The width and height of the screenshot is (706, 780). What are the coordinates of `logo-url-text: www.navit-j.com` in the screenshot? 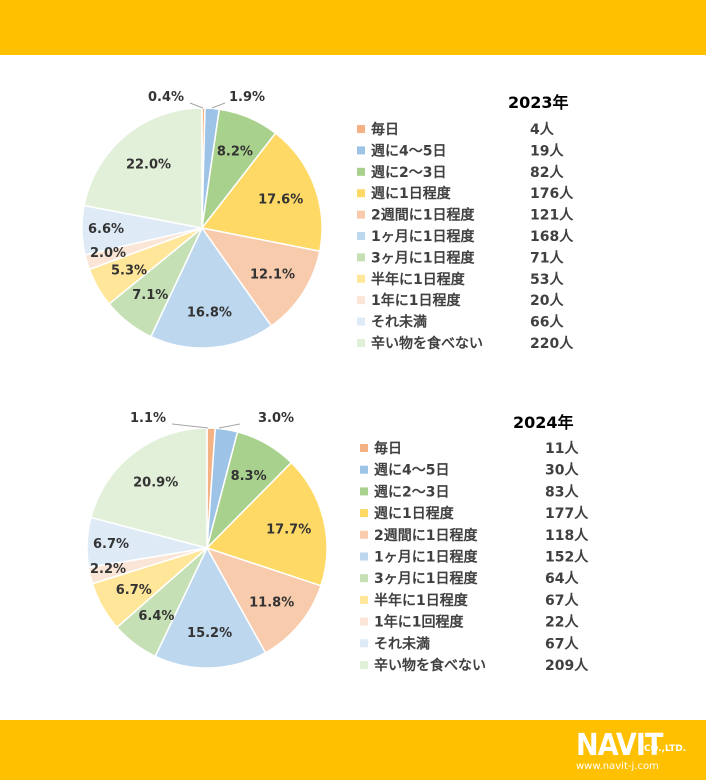 It's located at (617, 766).